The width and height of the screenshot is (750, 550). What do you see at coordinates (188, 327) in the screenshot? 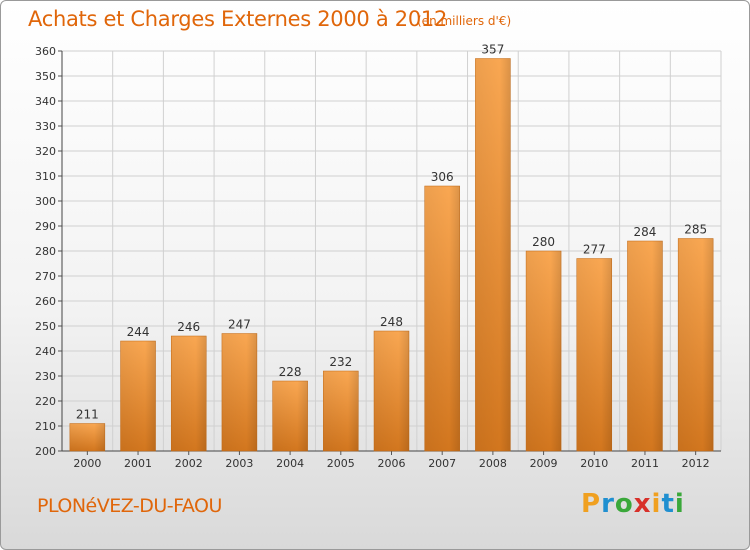
I see `data-label: 246` at bounding box center [188, 327].